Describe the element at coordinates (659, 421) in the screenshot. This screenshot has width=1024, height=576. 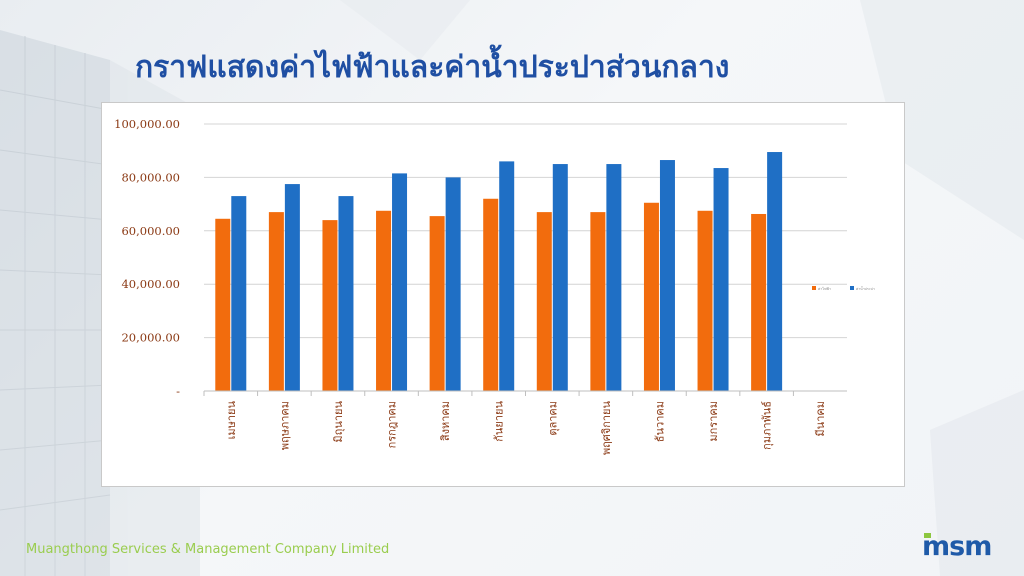
I see `x-tick-label: ธันวาคม` at that location.